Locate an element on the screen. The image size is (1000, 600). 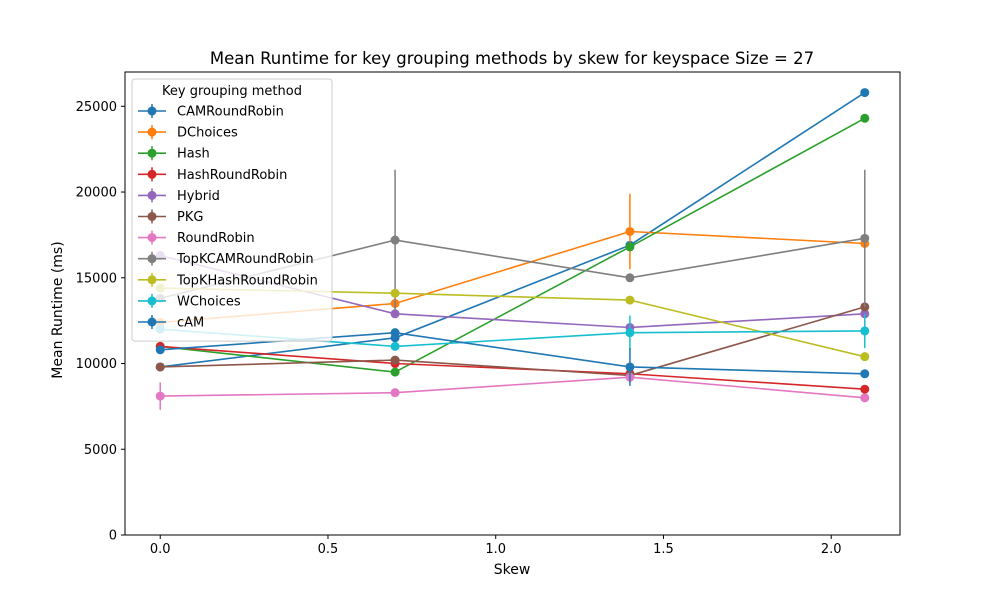
y-axis-label: Mean Runtime (ms) is located at coordinates (58, 309).